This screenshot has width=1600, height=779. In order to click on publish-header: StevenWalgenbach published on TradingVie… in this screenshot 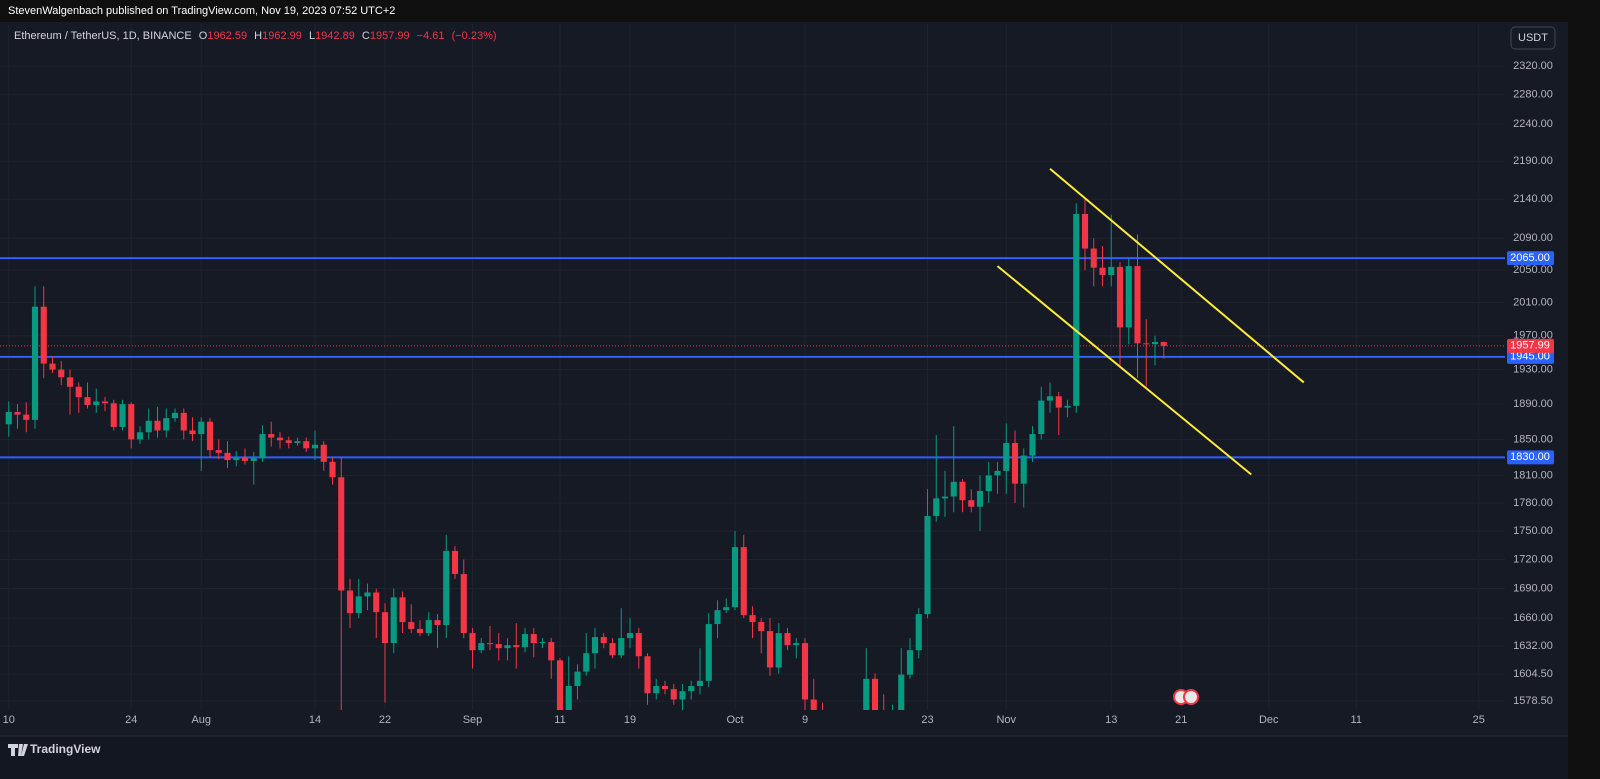, I will do `click(201, 11)`.